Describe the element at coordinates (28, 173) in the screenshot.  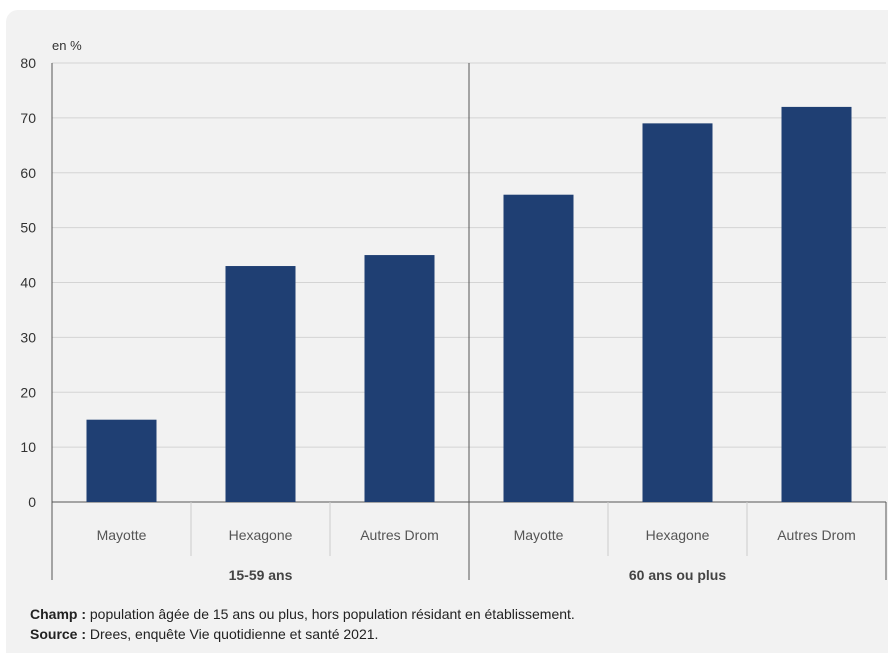
I see `y-tick-label: 60` at that location.